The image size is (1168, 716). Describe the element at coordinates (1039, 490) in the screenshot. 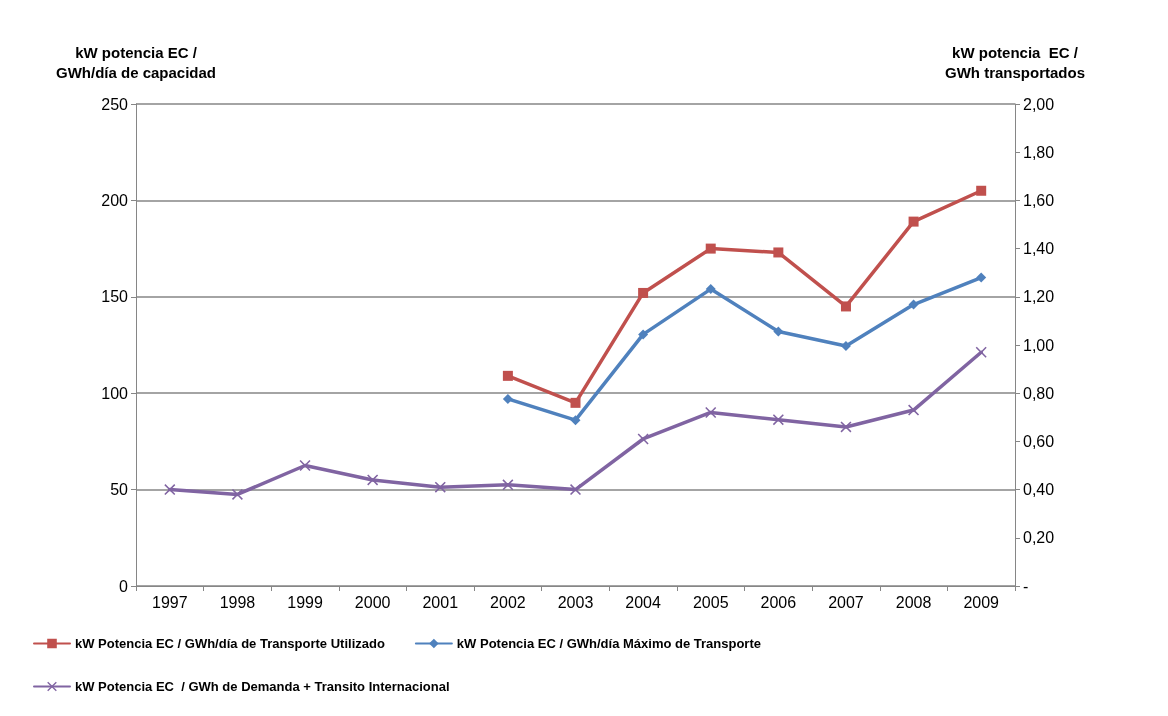

I see `y2-tick-label: 0,40` at that location.